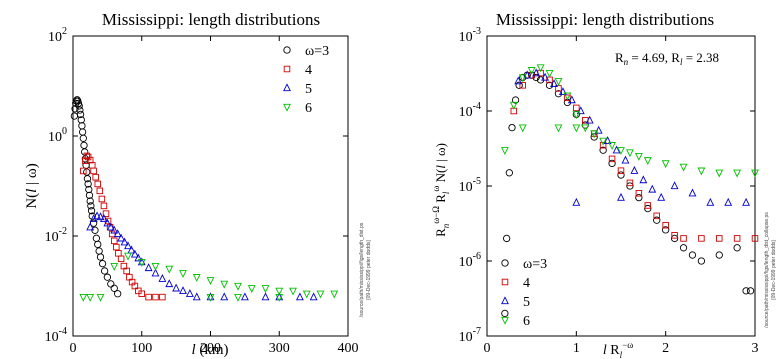 This screenshot has width=782, height=359. What do you see at coordinates (210, 348) in the screenshot?
I see `left-x-tick-label: 200` at bounding box center [210, 348].